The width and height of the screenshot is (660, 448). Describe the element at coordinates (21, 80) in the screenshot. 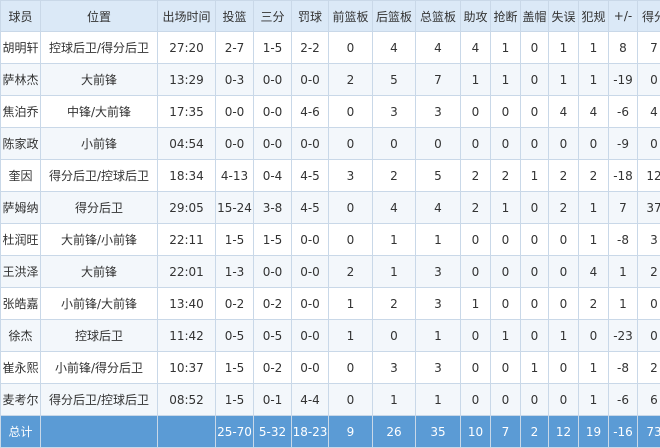

I see `cell: 萨林杰` at that location.